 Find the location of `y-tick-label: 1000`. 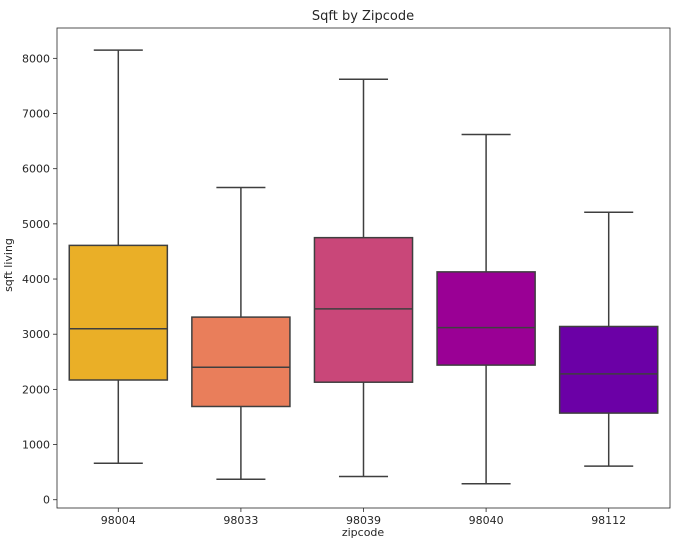

y-tick-label: 1000 is located at coordinates (36, 445).